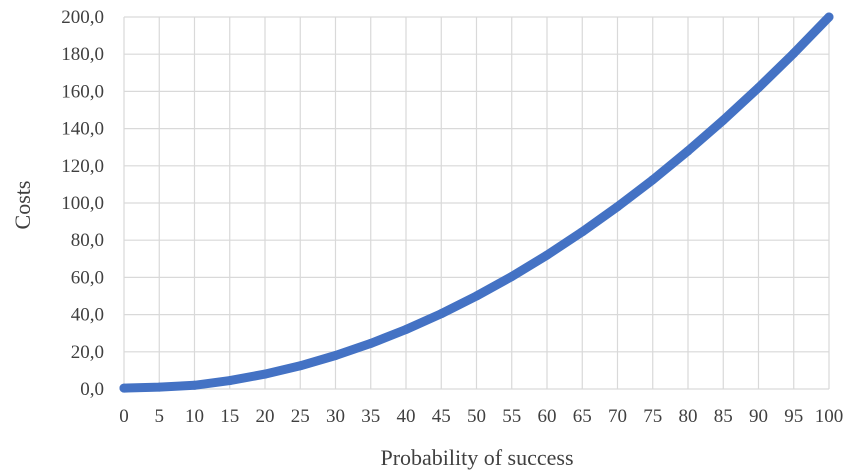  What do you see at coordinates (92, 389) in the screenshot?
I see `y-tick-label: 0,0` at bounding box center [92, 389].